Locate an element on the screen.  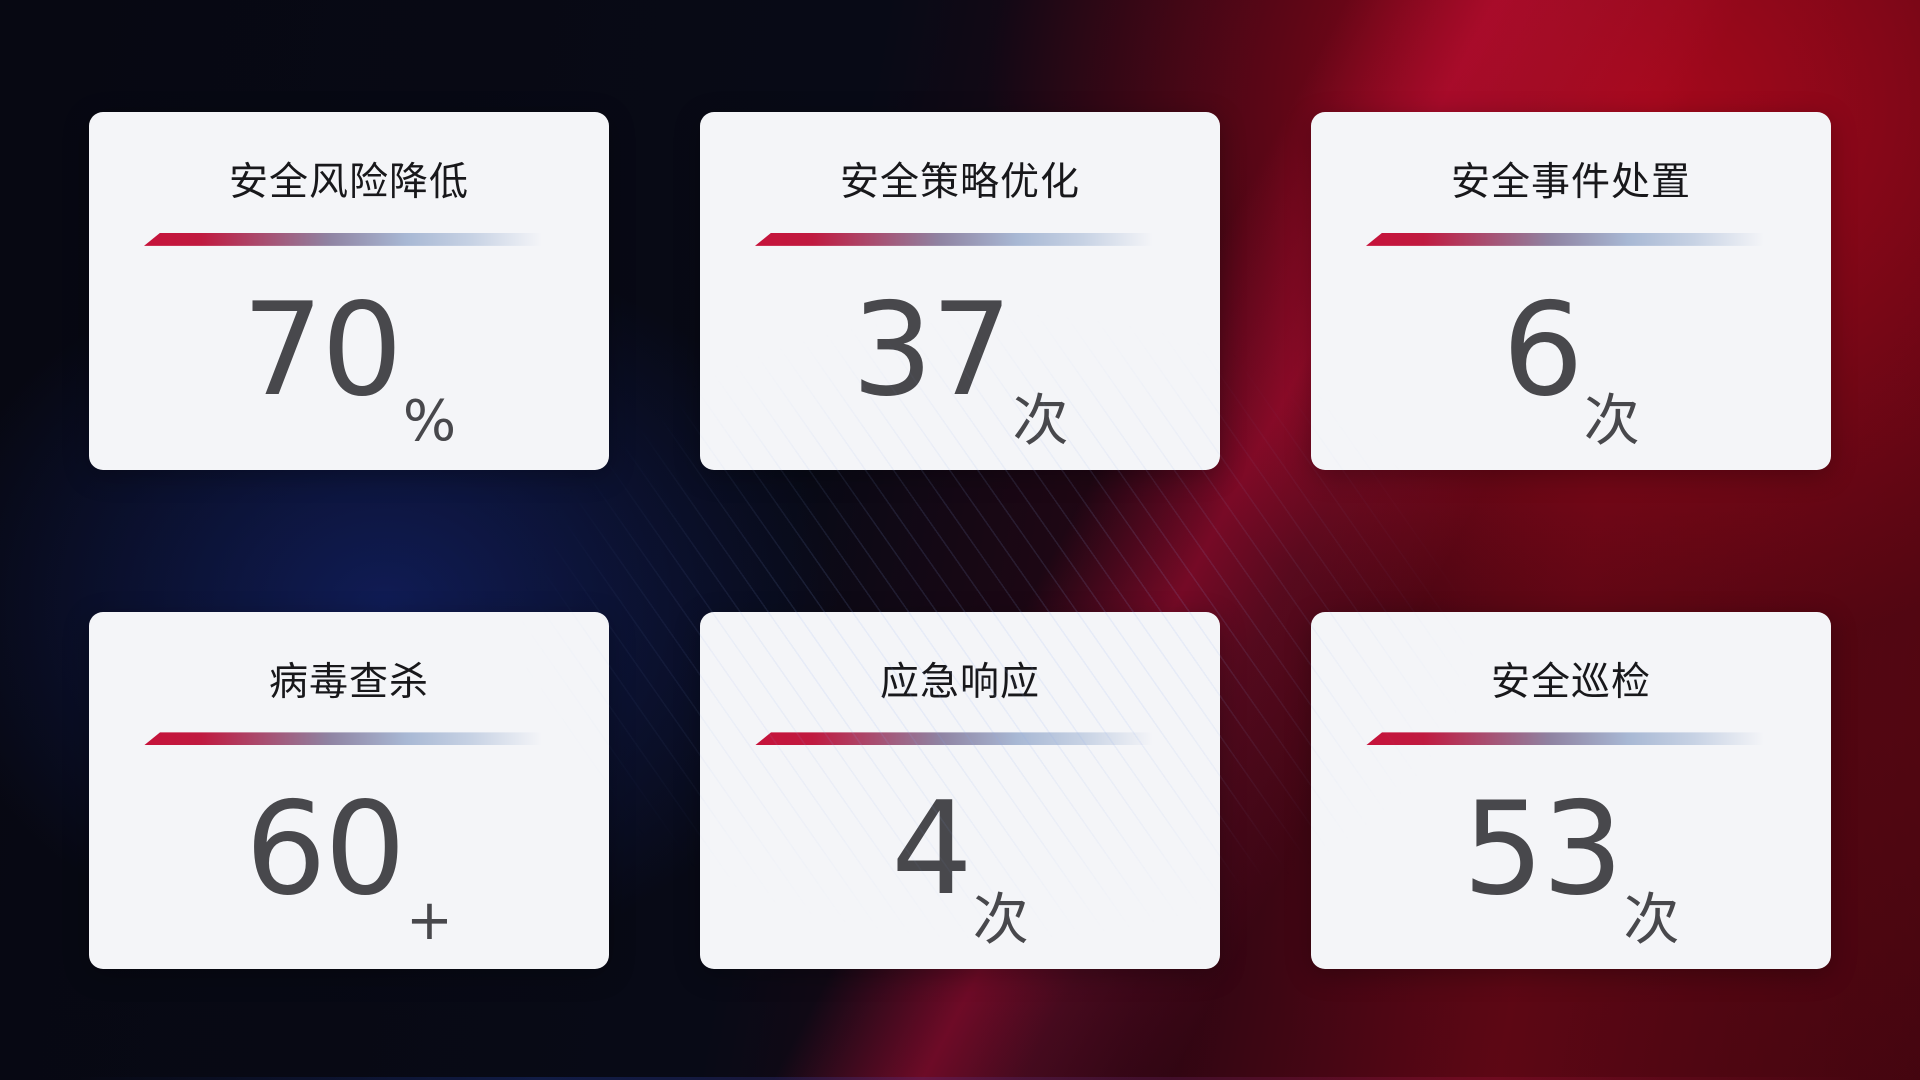
card-value-group: 70 % is located at coordinates (349, 358).